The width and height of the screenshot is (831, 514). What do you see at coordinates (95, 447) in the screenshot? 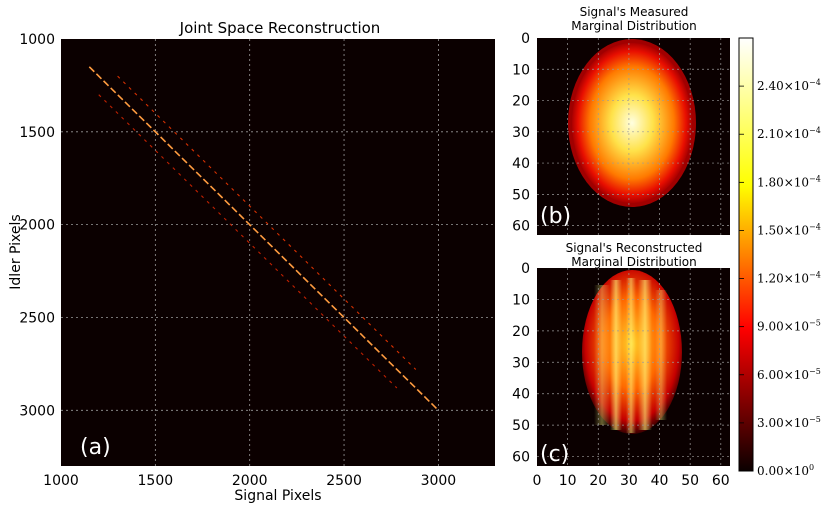
I see `panel-a-tag: (a)` at bounding box center [95, 447].